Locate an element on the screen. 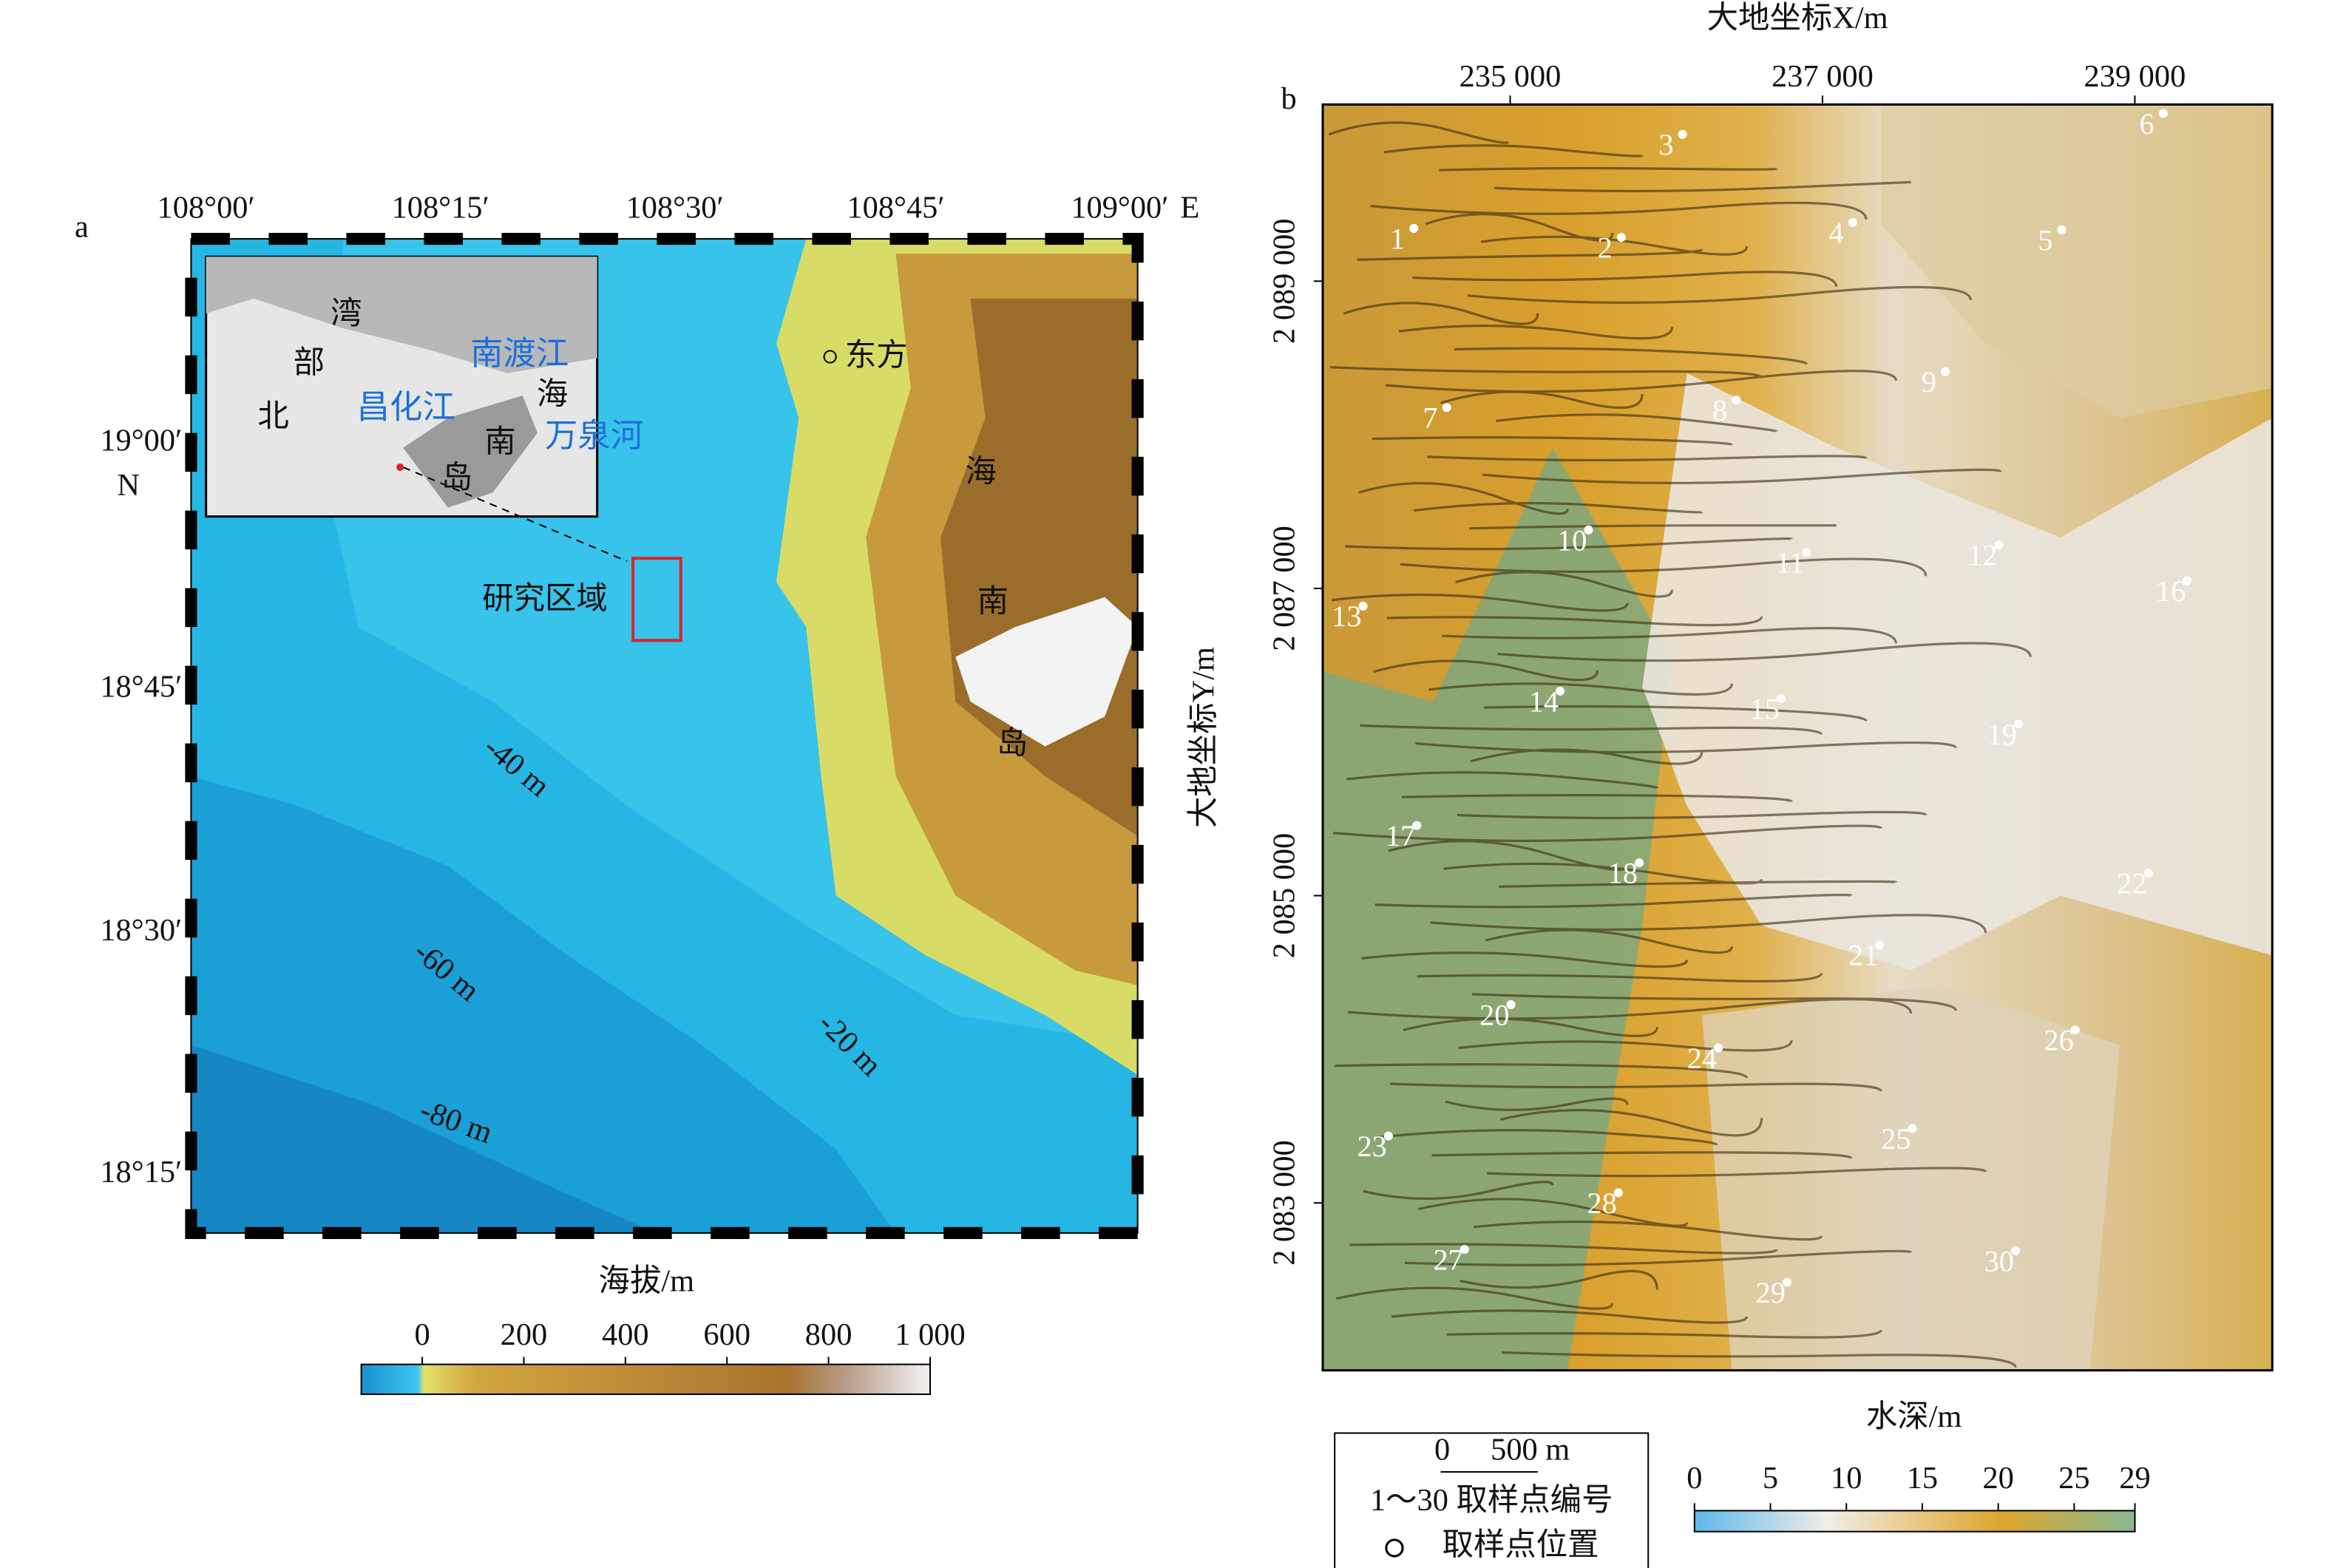 This screenshot has width=2329, height=1568. x-tick-label: 108°30′ is located at coordinates (675, 207).